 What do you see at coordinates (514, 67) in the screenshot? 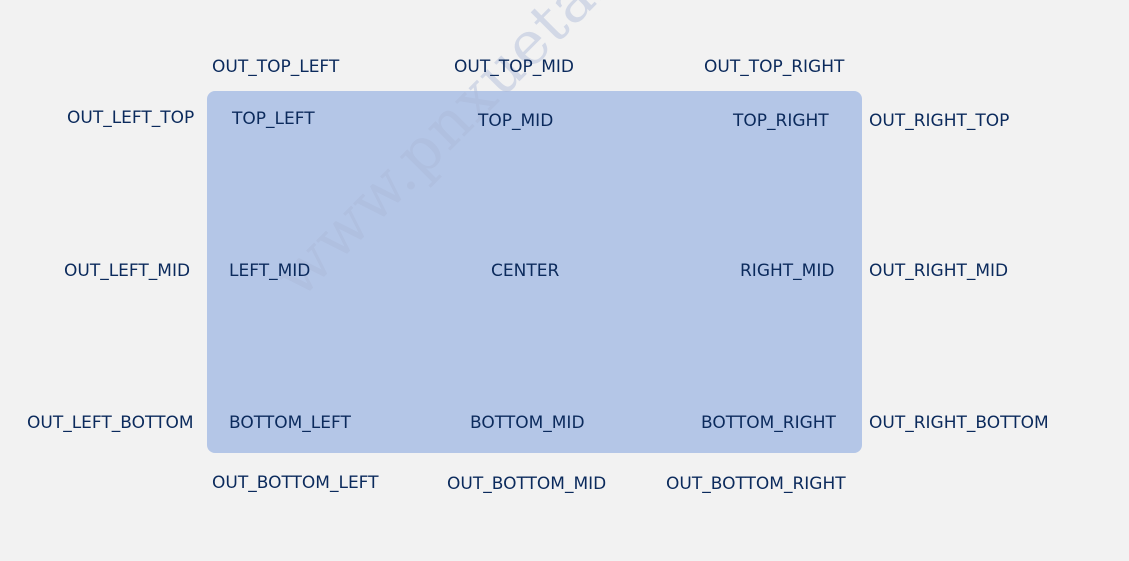
I see `label-out-top-mid: OUT_TOP_MID` at bounding box center [514, 67].